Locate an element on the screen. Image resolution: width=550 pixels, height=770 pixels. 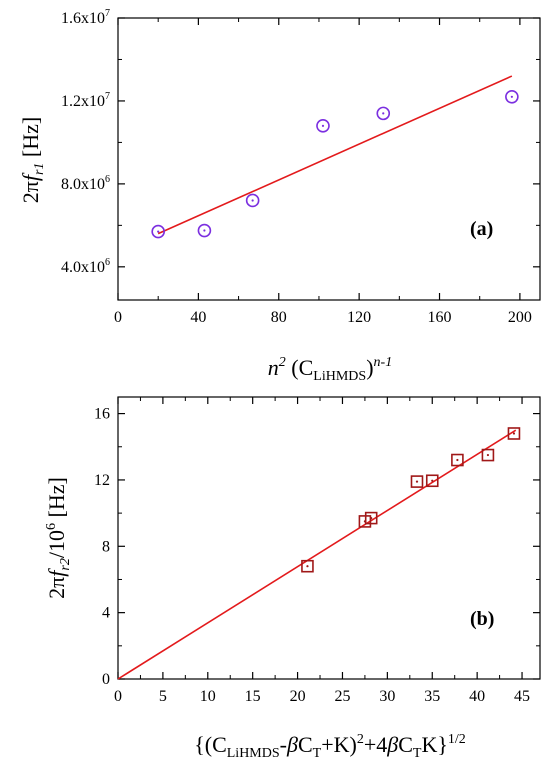
panel-a-x-axis-title: n2 (CLiHMDS)n-1 is located at coordinates (330, 369).